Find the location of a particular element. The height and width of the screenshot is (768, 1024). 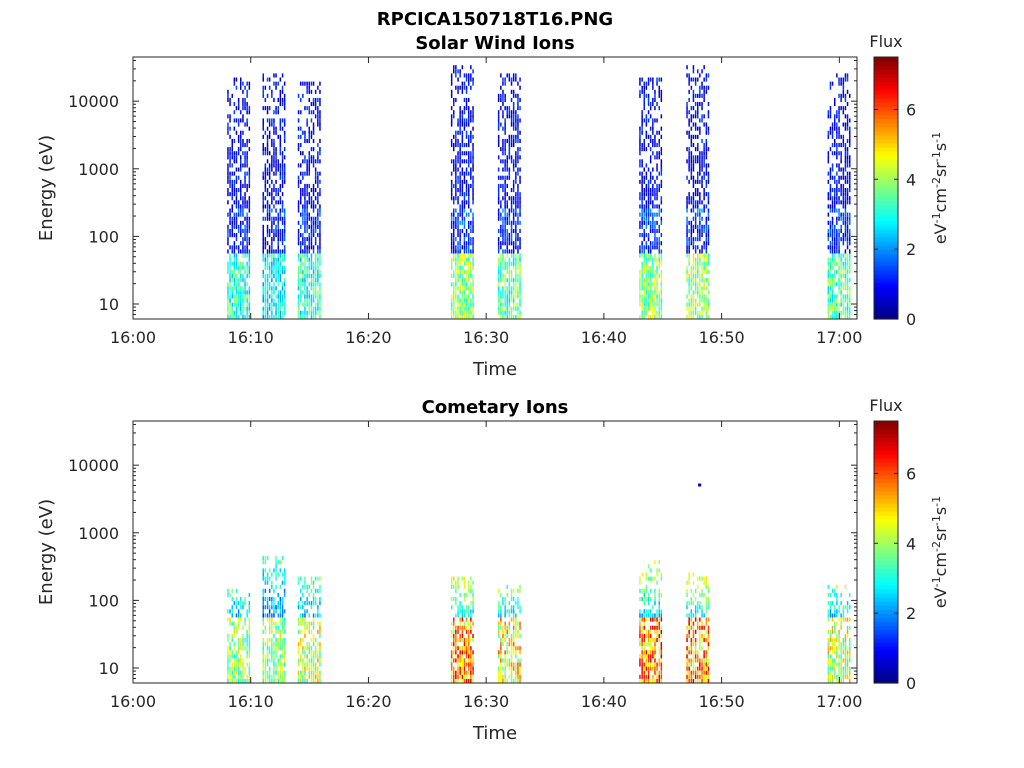

panel-title: Cometary Ions is located at coordinates (495, 407).